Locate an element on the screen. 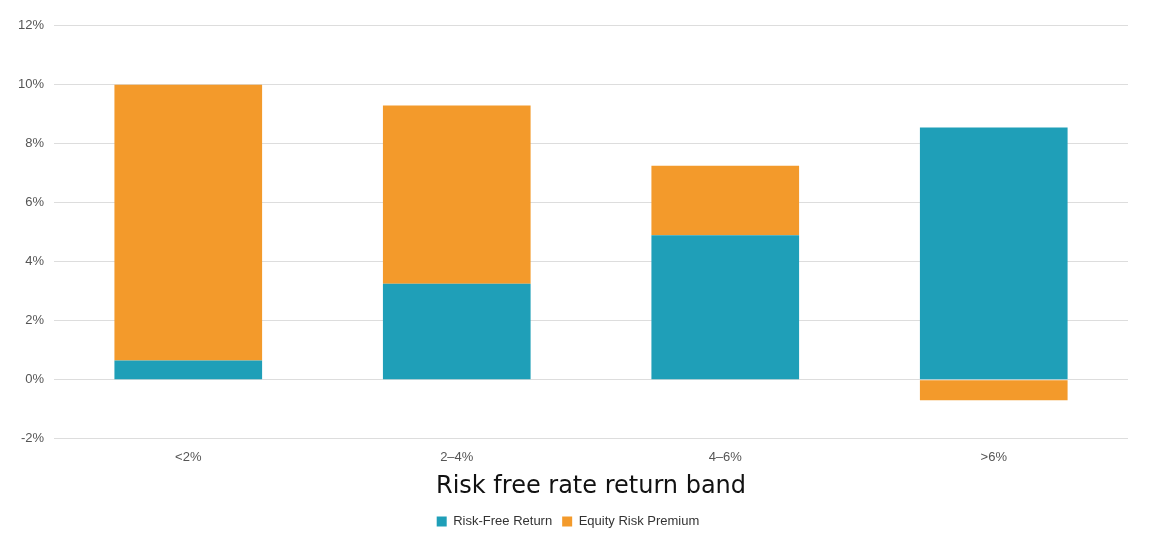  y-tick-label: 0% is located at coordinates (35, 379).